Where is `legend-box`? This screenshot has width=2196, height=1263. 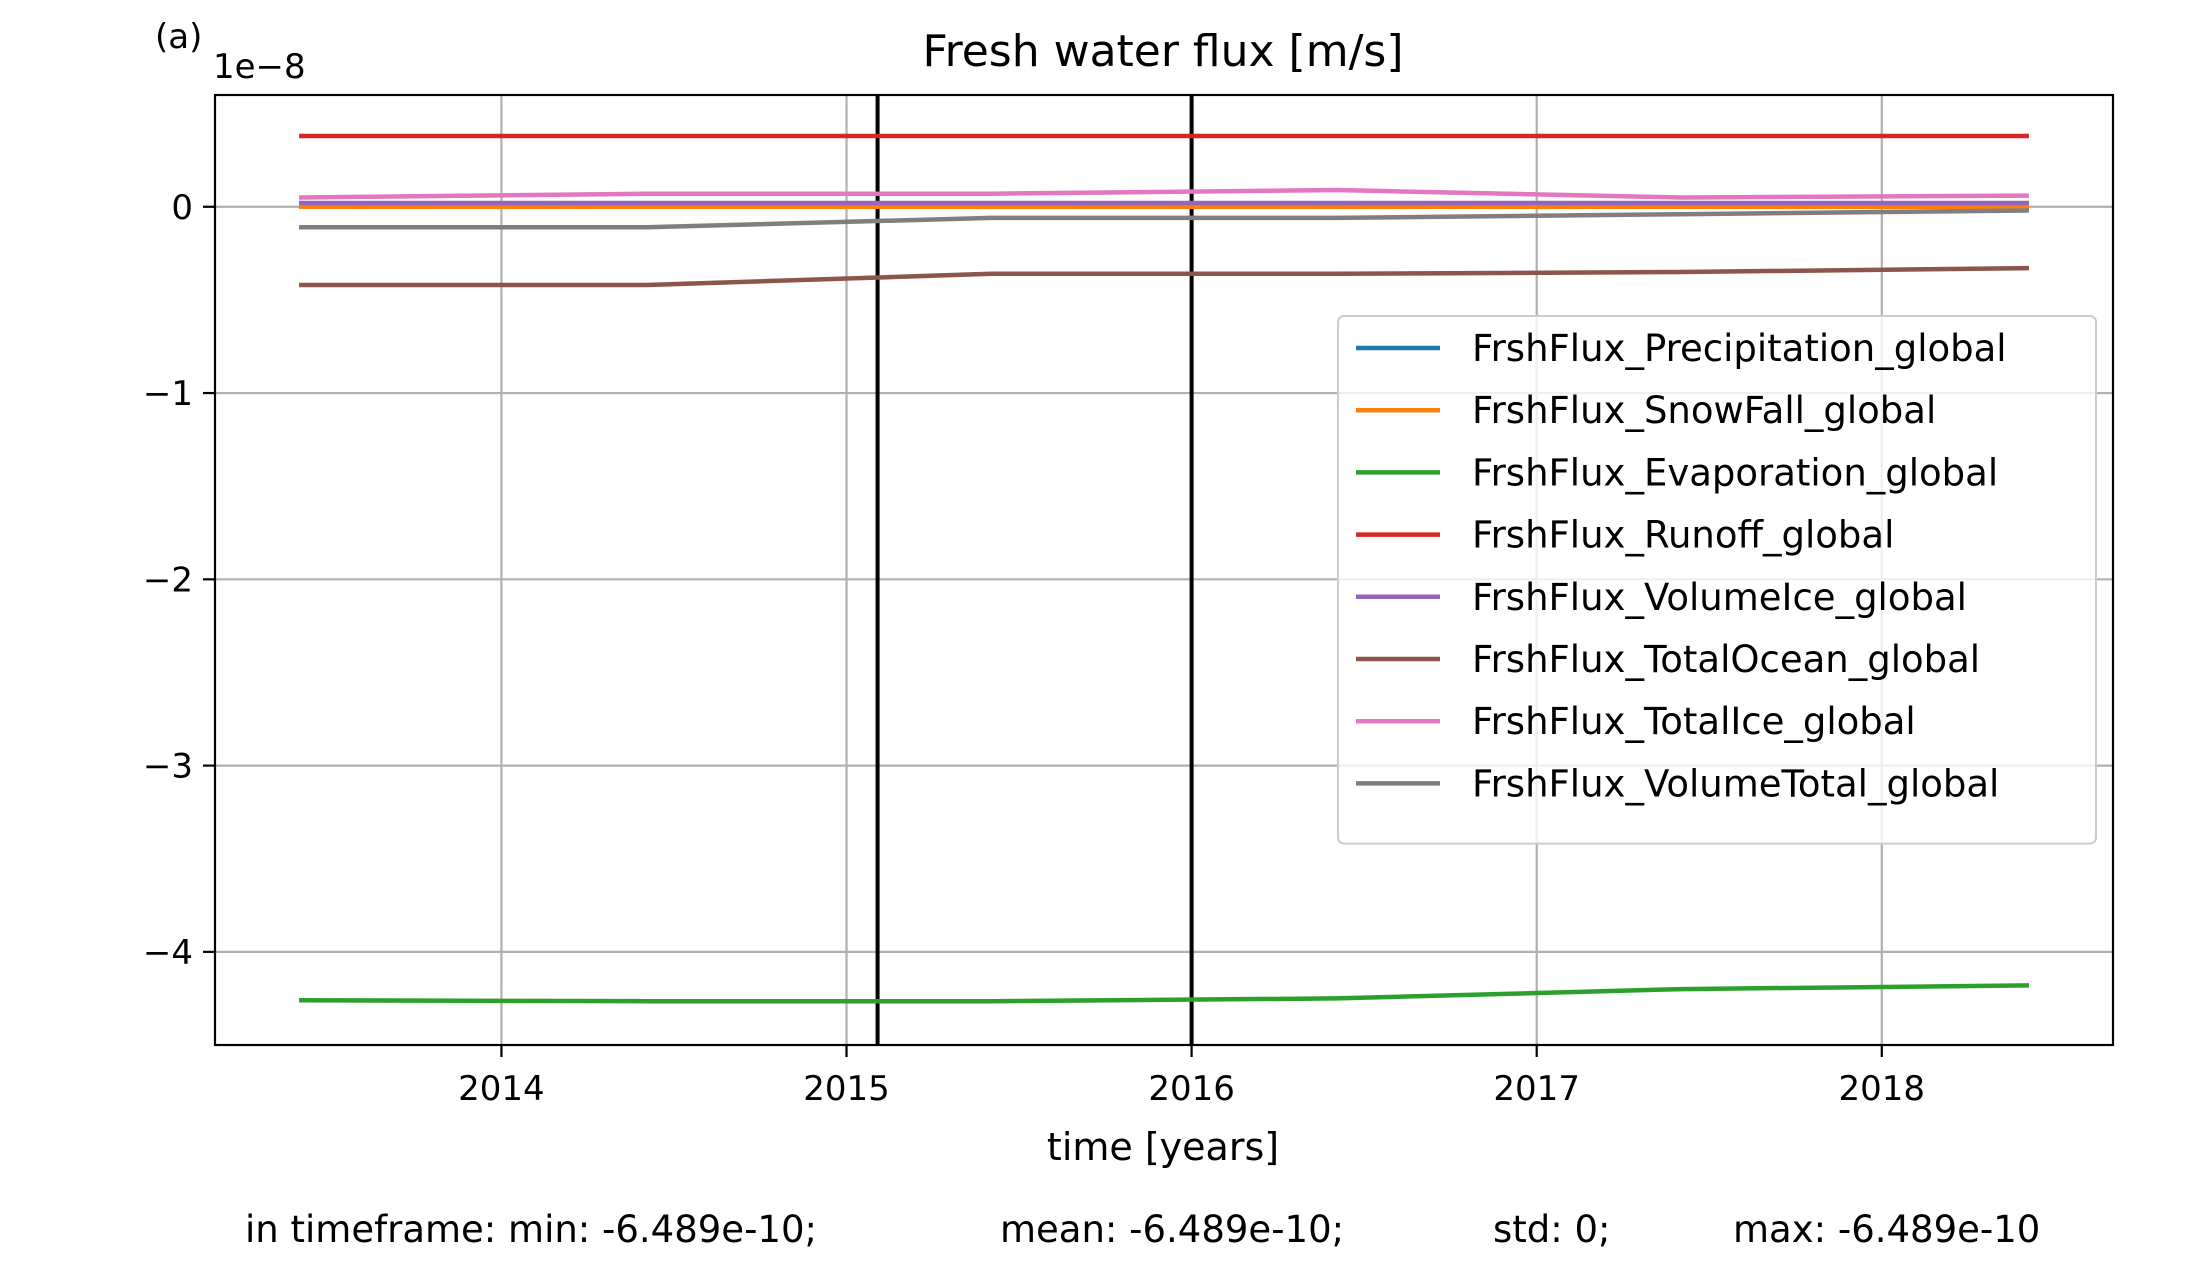 legend-box is located at coordinates (1717, 580).